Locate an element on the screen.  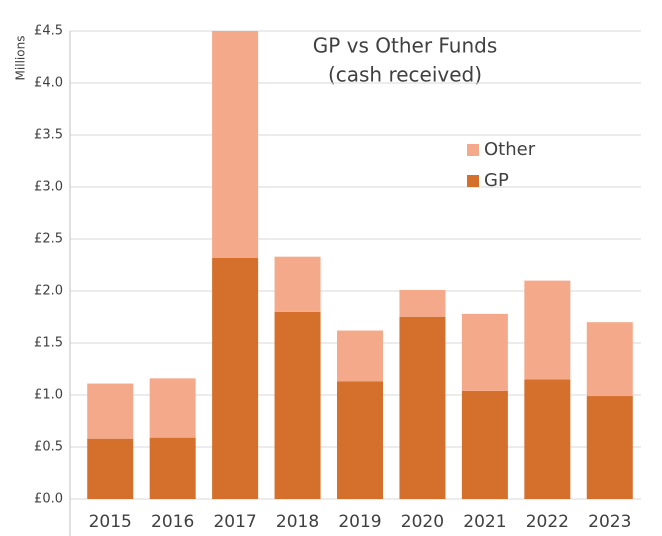
y-axis-label: Millions is located at coordinates (21, 58).